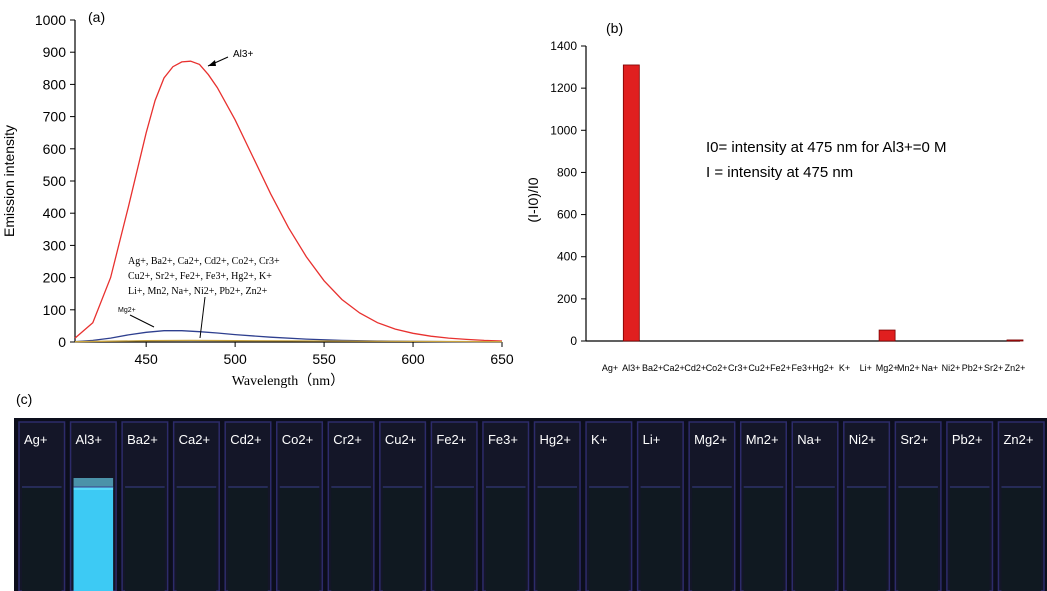  Describe the element at coordinates (710, 439) in the screenshot. I see `vial-label: Mg2+` at that location.